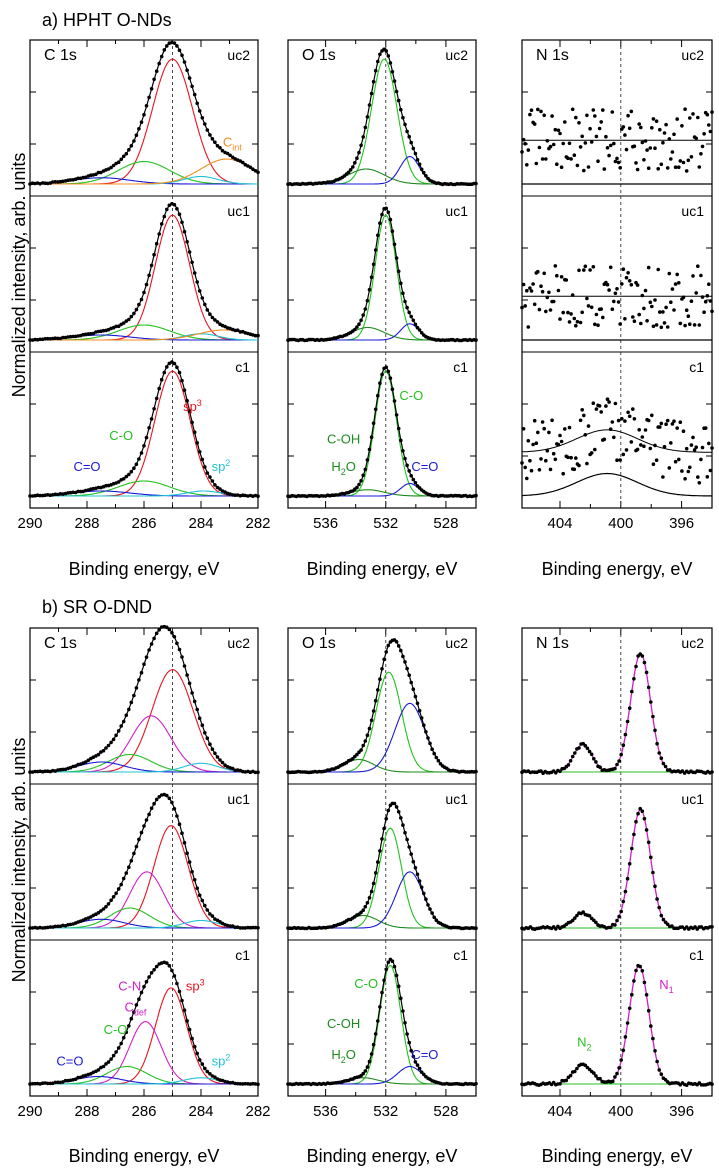 This screenshot has height=1175, width=719. What do you see at coordinates (552, 643) in the screenshot?
I see `panel-title: N 1s` at bounding box center [552, 643].